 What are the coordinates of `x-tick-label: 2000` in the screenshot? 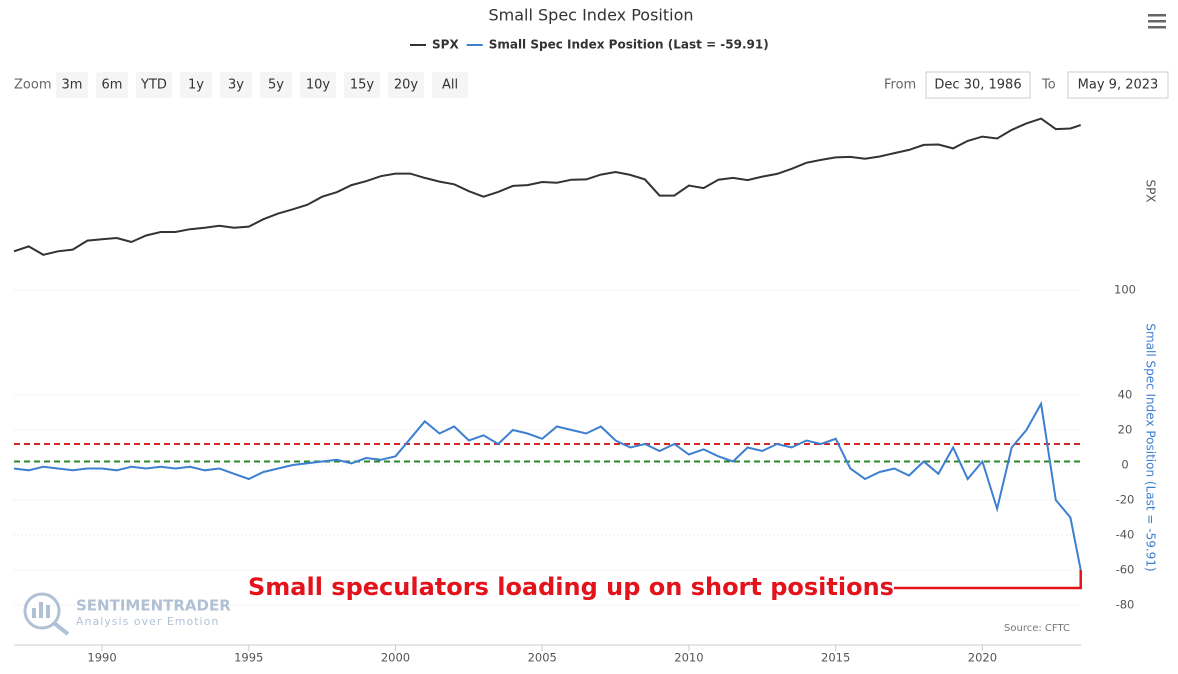 It's located at (395, 658).